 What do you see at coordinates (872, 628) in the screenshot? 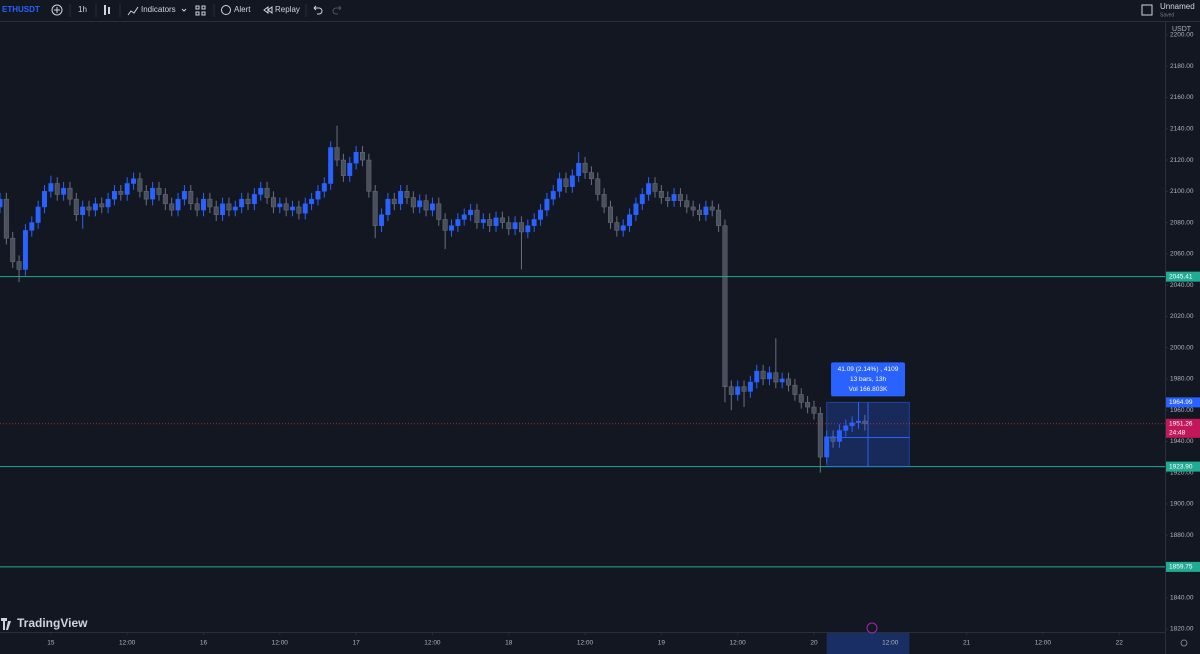
I see `events-icon` at bounding box center [872, 628].